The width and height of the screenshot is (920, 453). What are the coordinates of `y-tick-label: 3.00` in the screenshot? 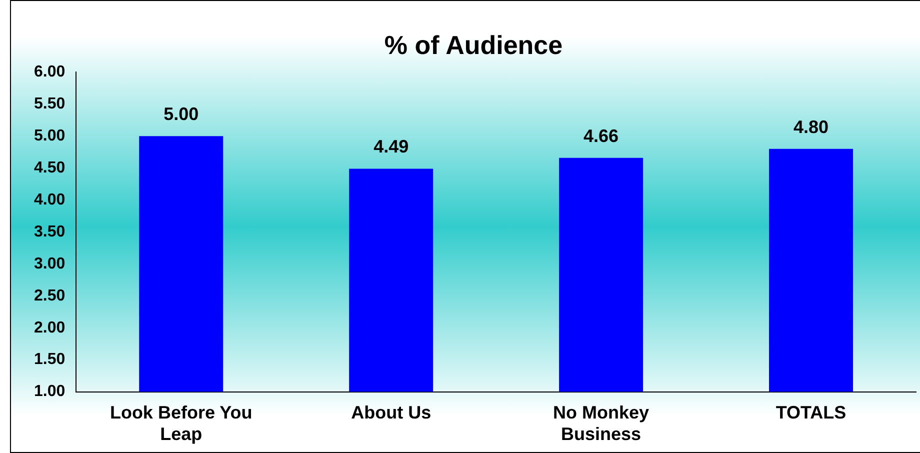 It's located at (50, 263).